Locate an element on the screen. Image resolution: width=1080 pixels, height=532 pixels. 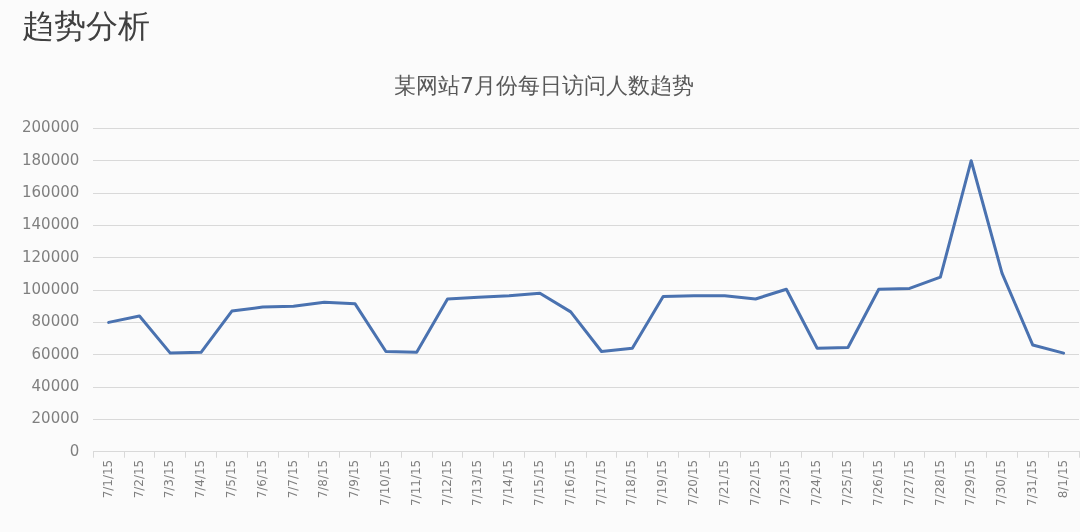
x-tick-label: 7/23/15 is located at coordinates (785, 483).